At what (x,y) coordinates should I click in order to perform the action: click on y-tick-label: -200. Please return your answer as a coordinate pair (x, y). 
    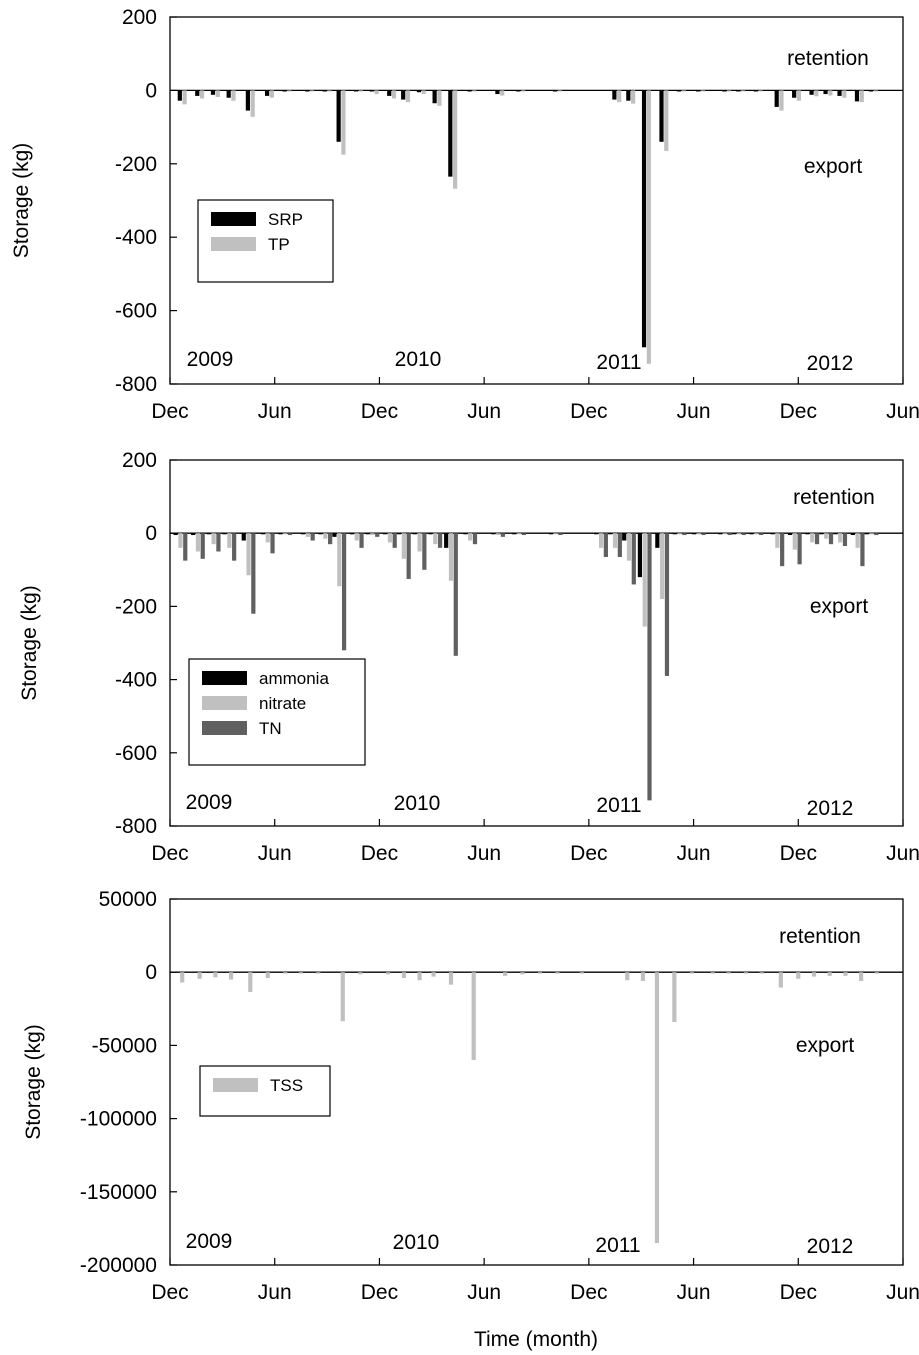
    Looking at the image, I should click on (136, 164).